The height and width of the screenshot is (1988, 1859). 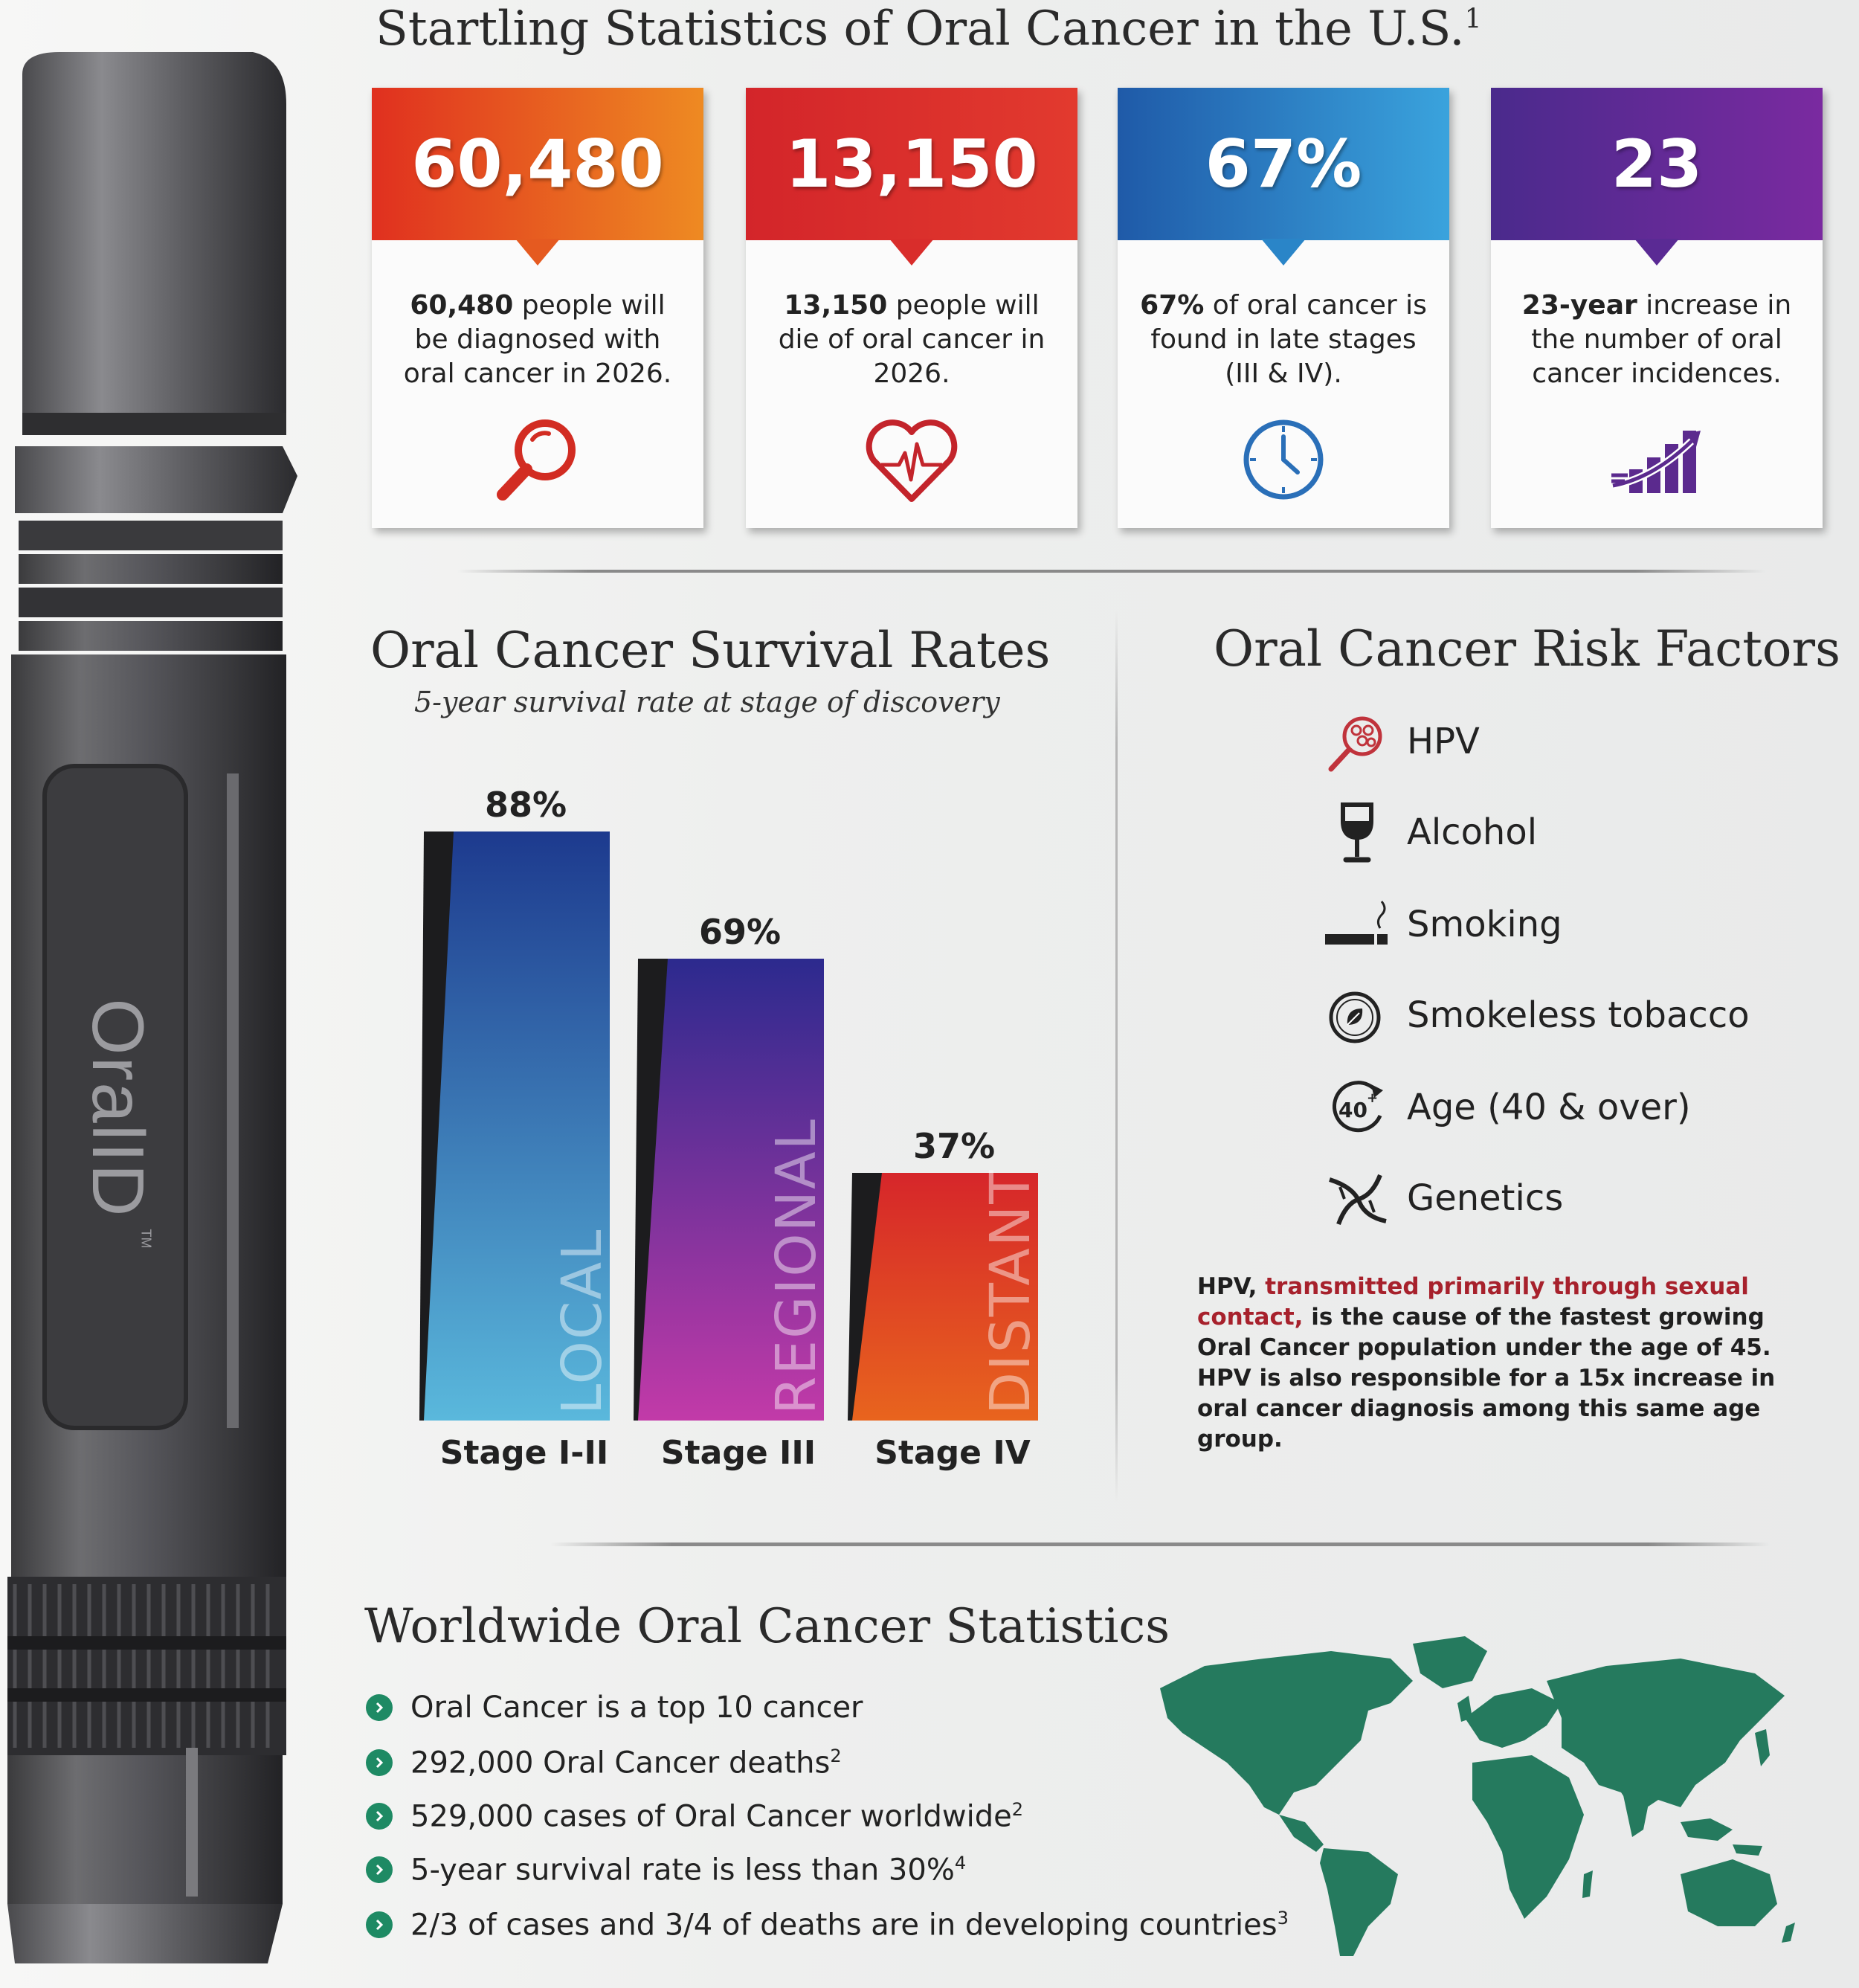 What do you see at coordinates (716, 1816) in the screenshot?
I see `worldwide-stat-text: 529,000 cases of Oral Cancer worldwide2` at bounding box center [716, 1816].